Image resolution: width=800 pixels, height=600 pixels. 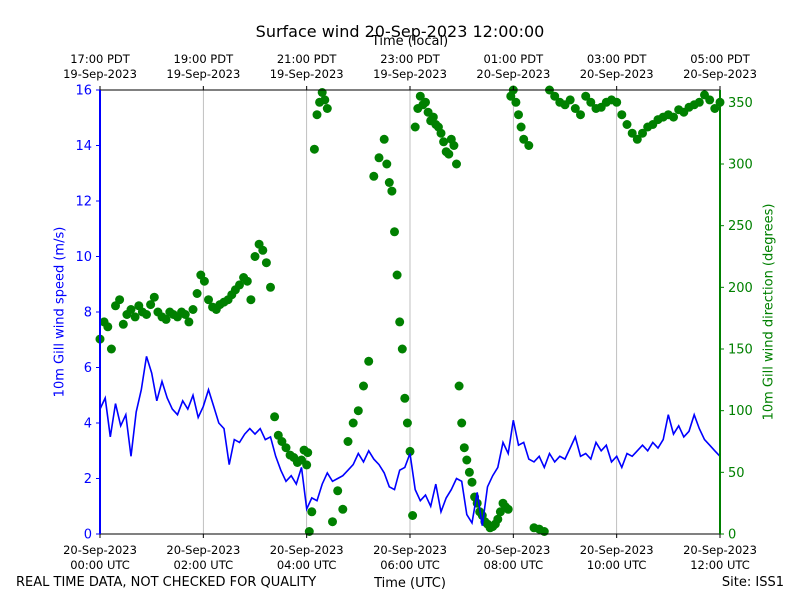 I want to click on x-axis-label: Time (UTC), so click(x=410, y=583).